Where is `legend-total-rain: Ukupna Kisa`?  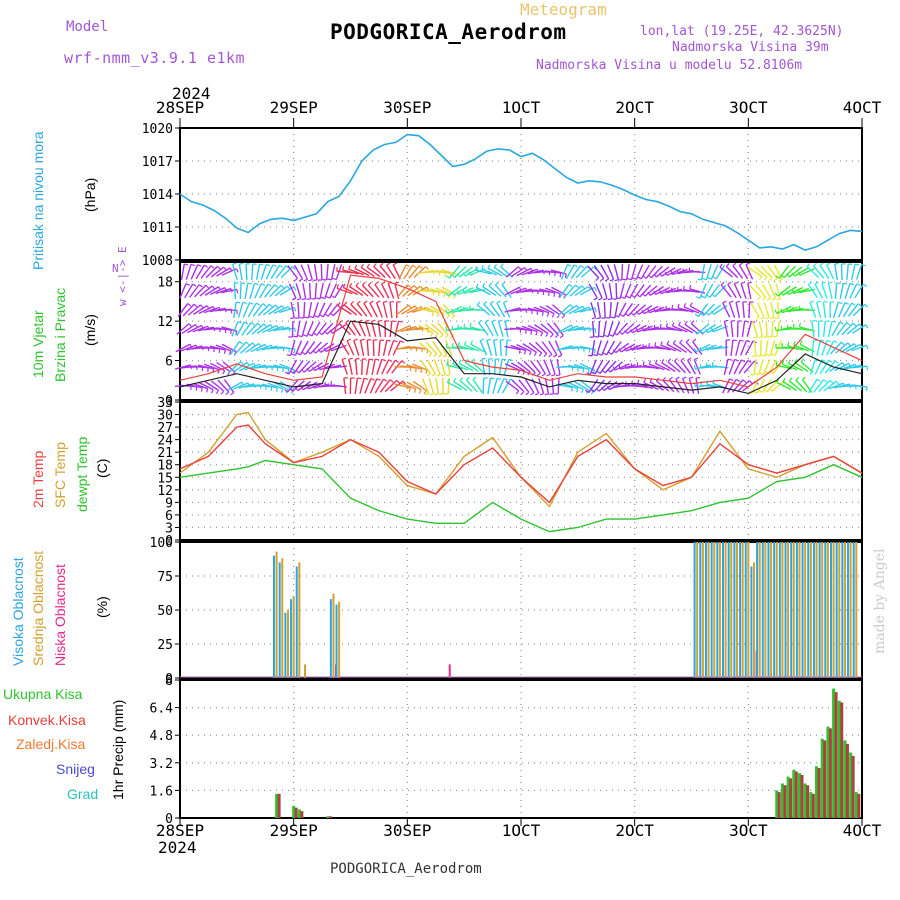 legend-total-rain: Ukupna Kisa is located at coordinates (43, 694).